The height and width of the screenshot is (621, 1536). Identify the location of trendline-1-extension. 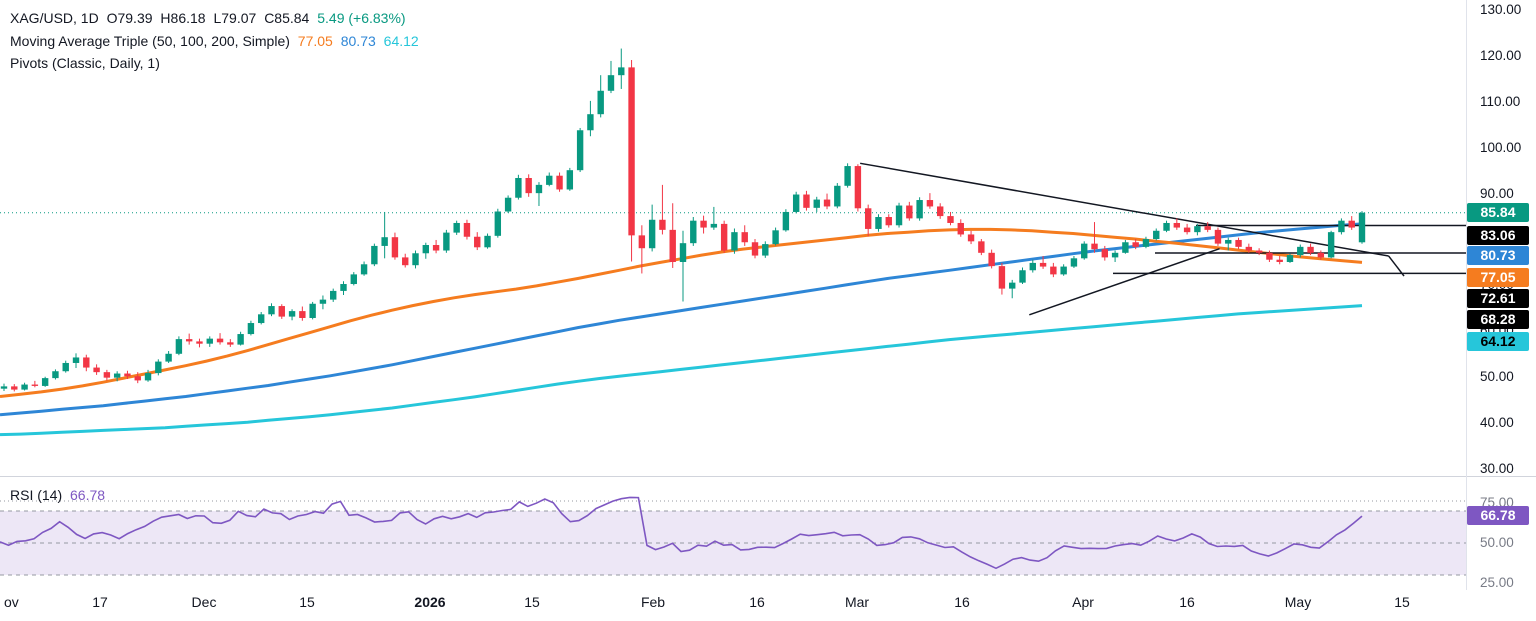
(1396, 266).